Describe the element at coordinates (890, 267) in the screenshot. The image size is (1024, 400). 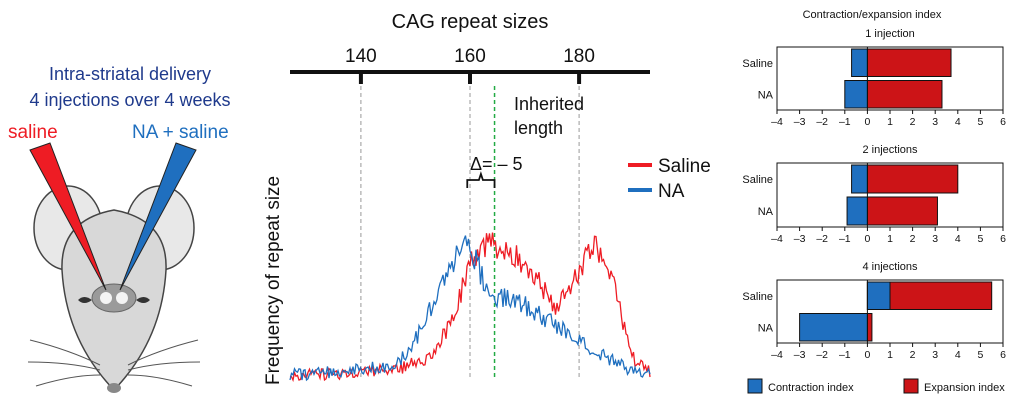
I see `index-subpanel-title: 4 injections` at that location.